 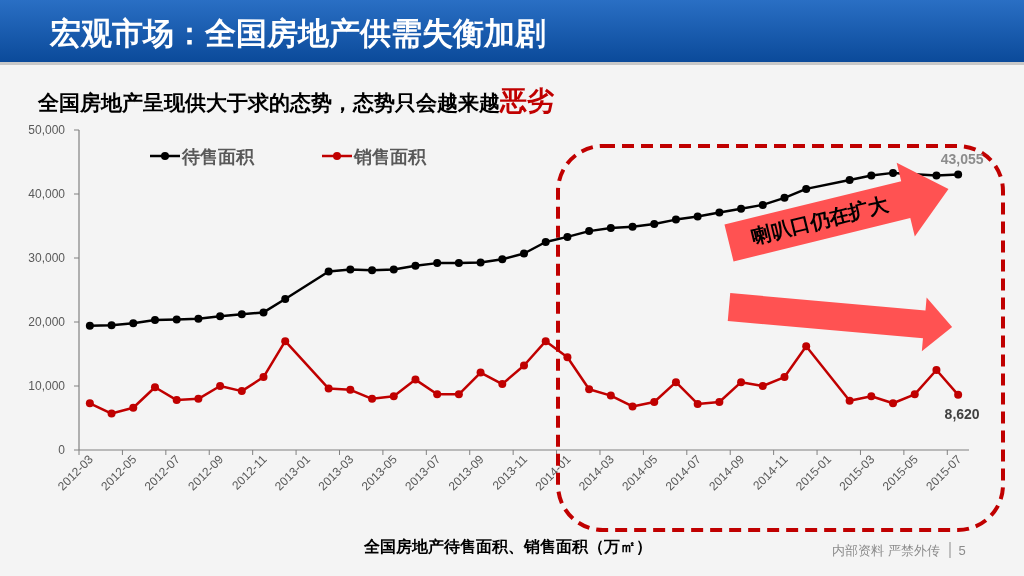 What do you see at coordinates (47, 258) in the screenshot?
I see `y-tick-label: 30,000` at bounding box center [47, 258].